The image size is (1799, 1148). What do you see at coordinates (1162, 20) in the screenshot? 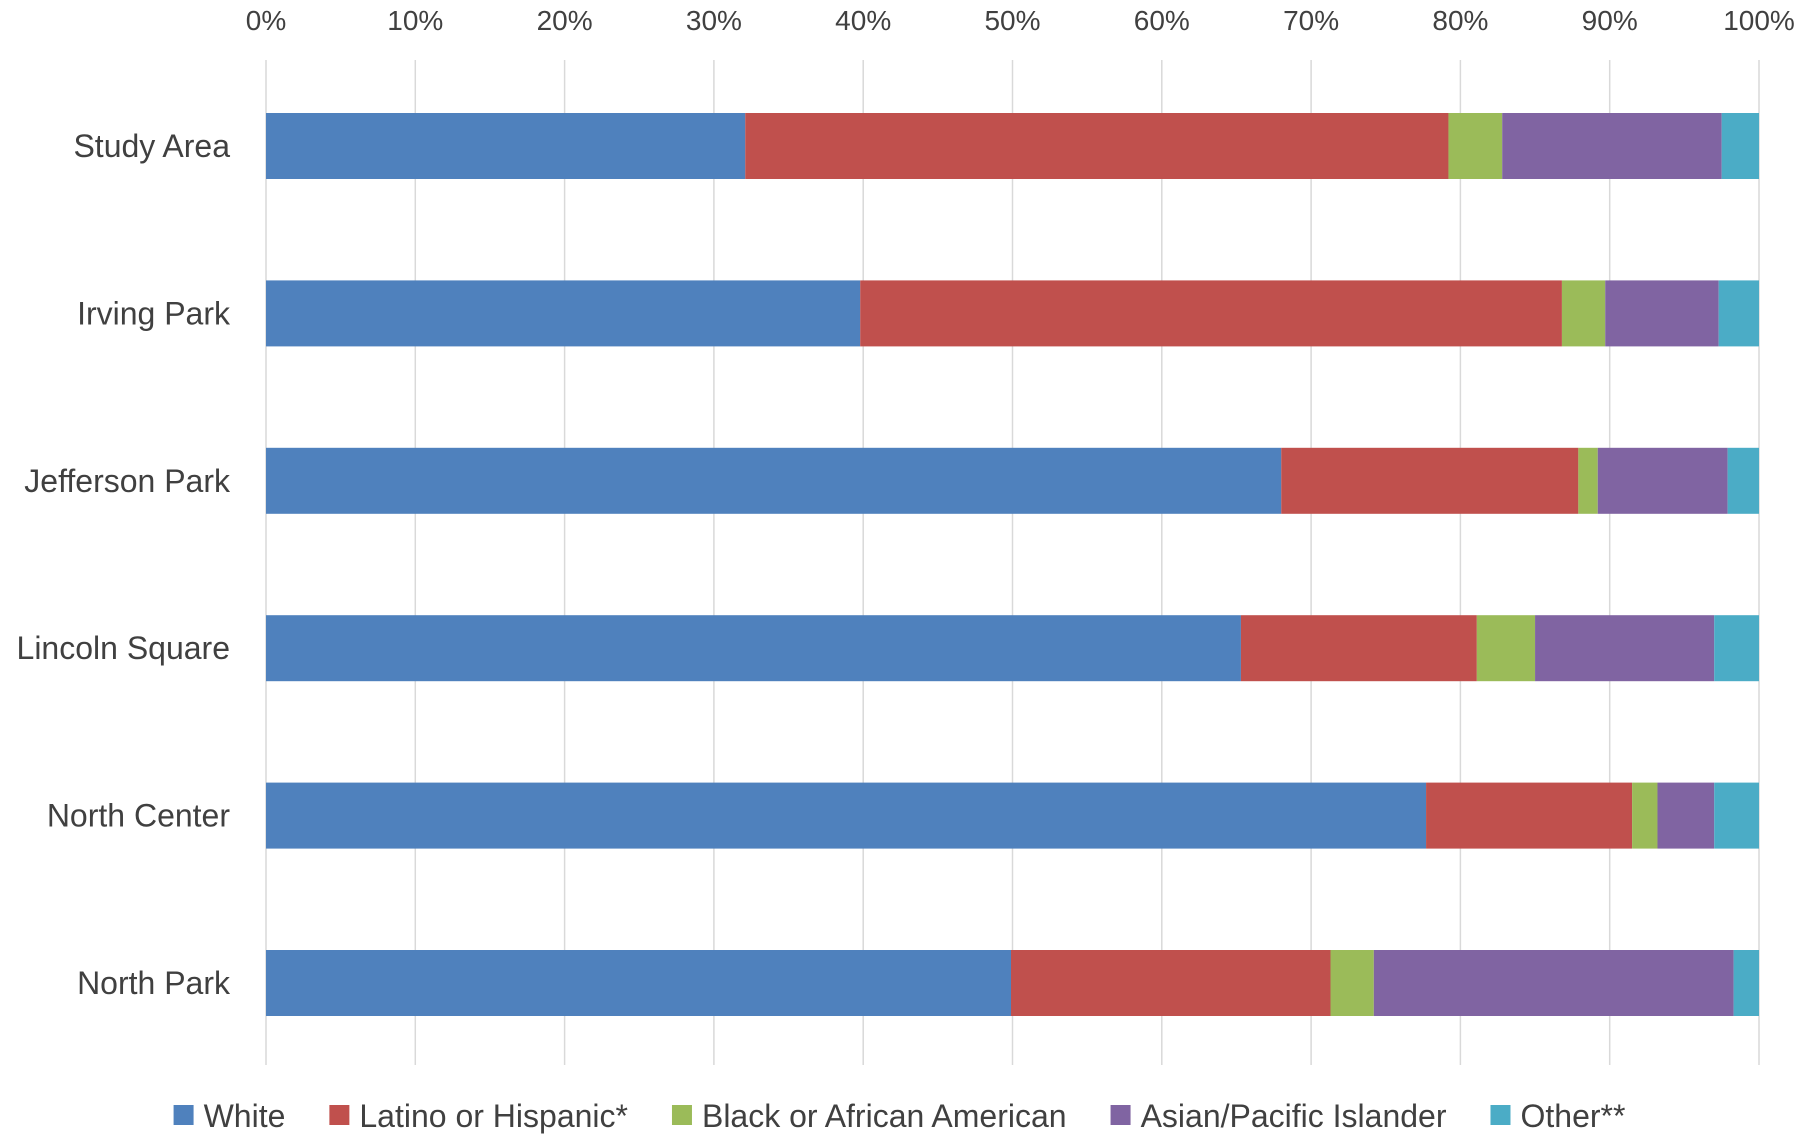
I see `x-tick-label: 60%` at bounding box center [1162, 20].